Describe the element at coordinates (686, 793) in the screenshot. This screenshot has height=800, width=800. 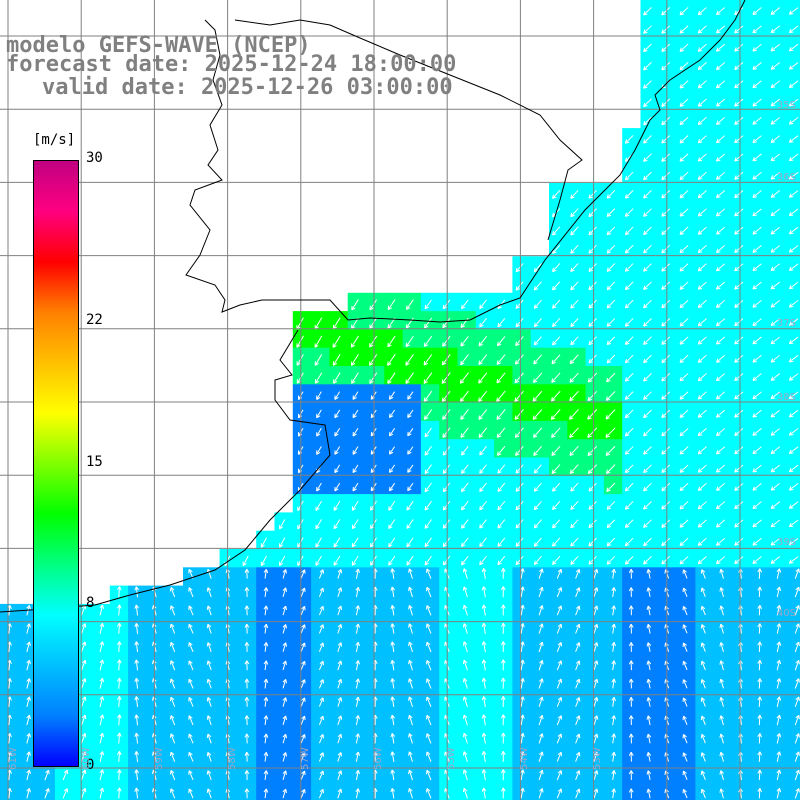
I see `wind-cell` at that location.